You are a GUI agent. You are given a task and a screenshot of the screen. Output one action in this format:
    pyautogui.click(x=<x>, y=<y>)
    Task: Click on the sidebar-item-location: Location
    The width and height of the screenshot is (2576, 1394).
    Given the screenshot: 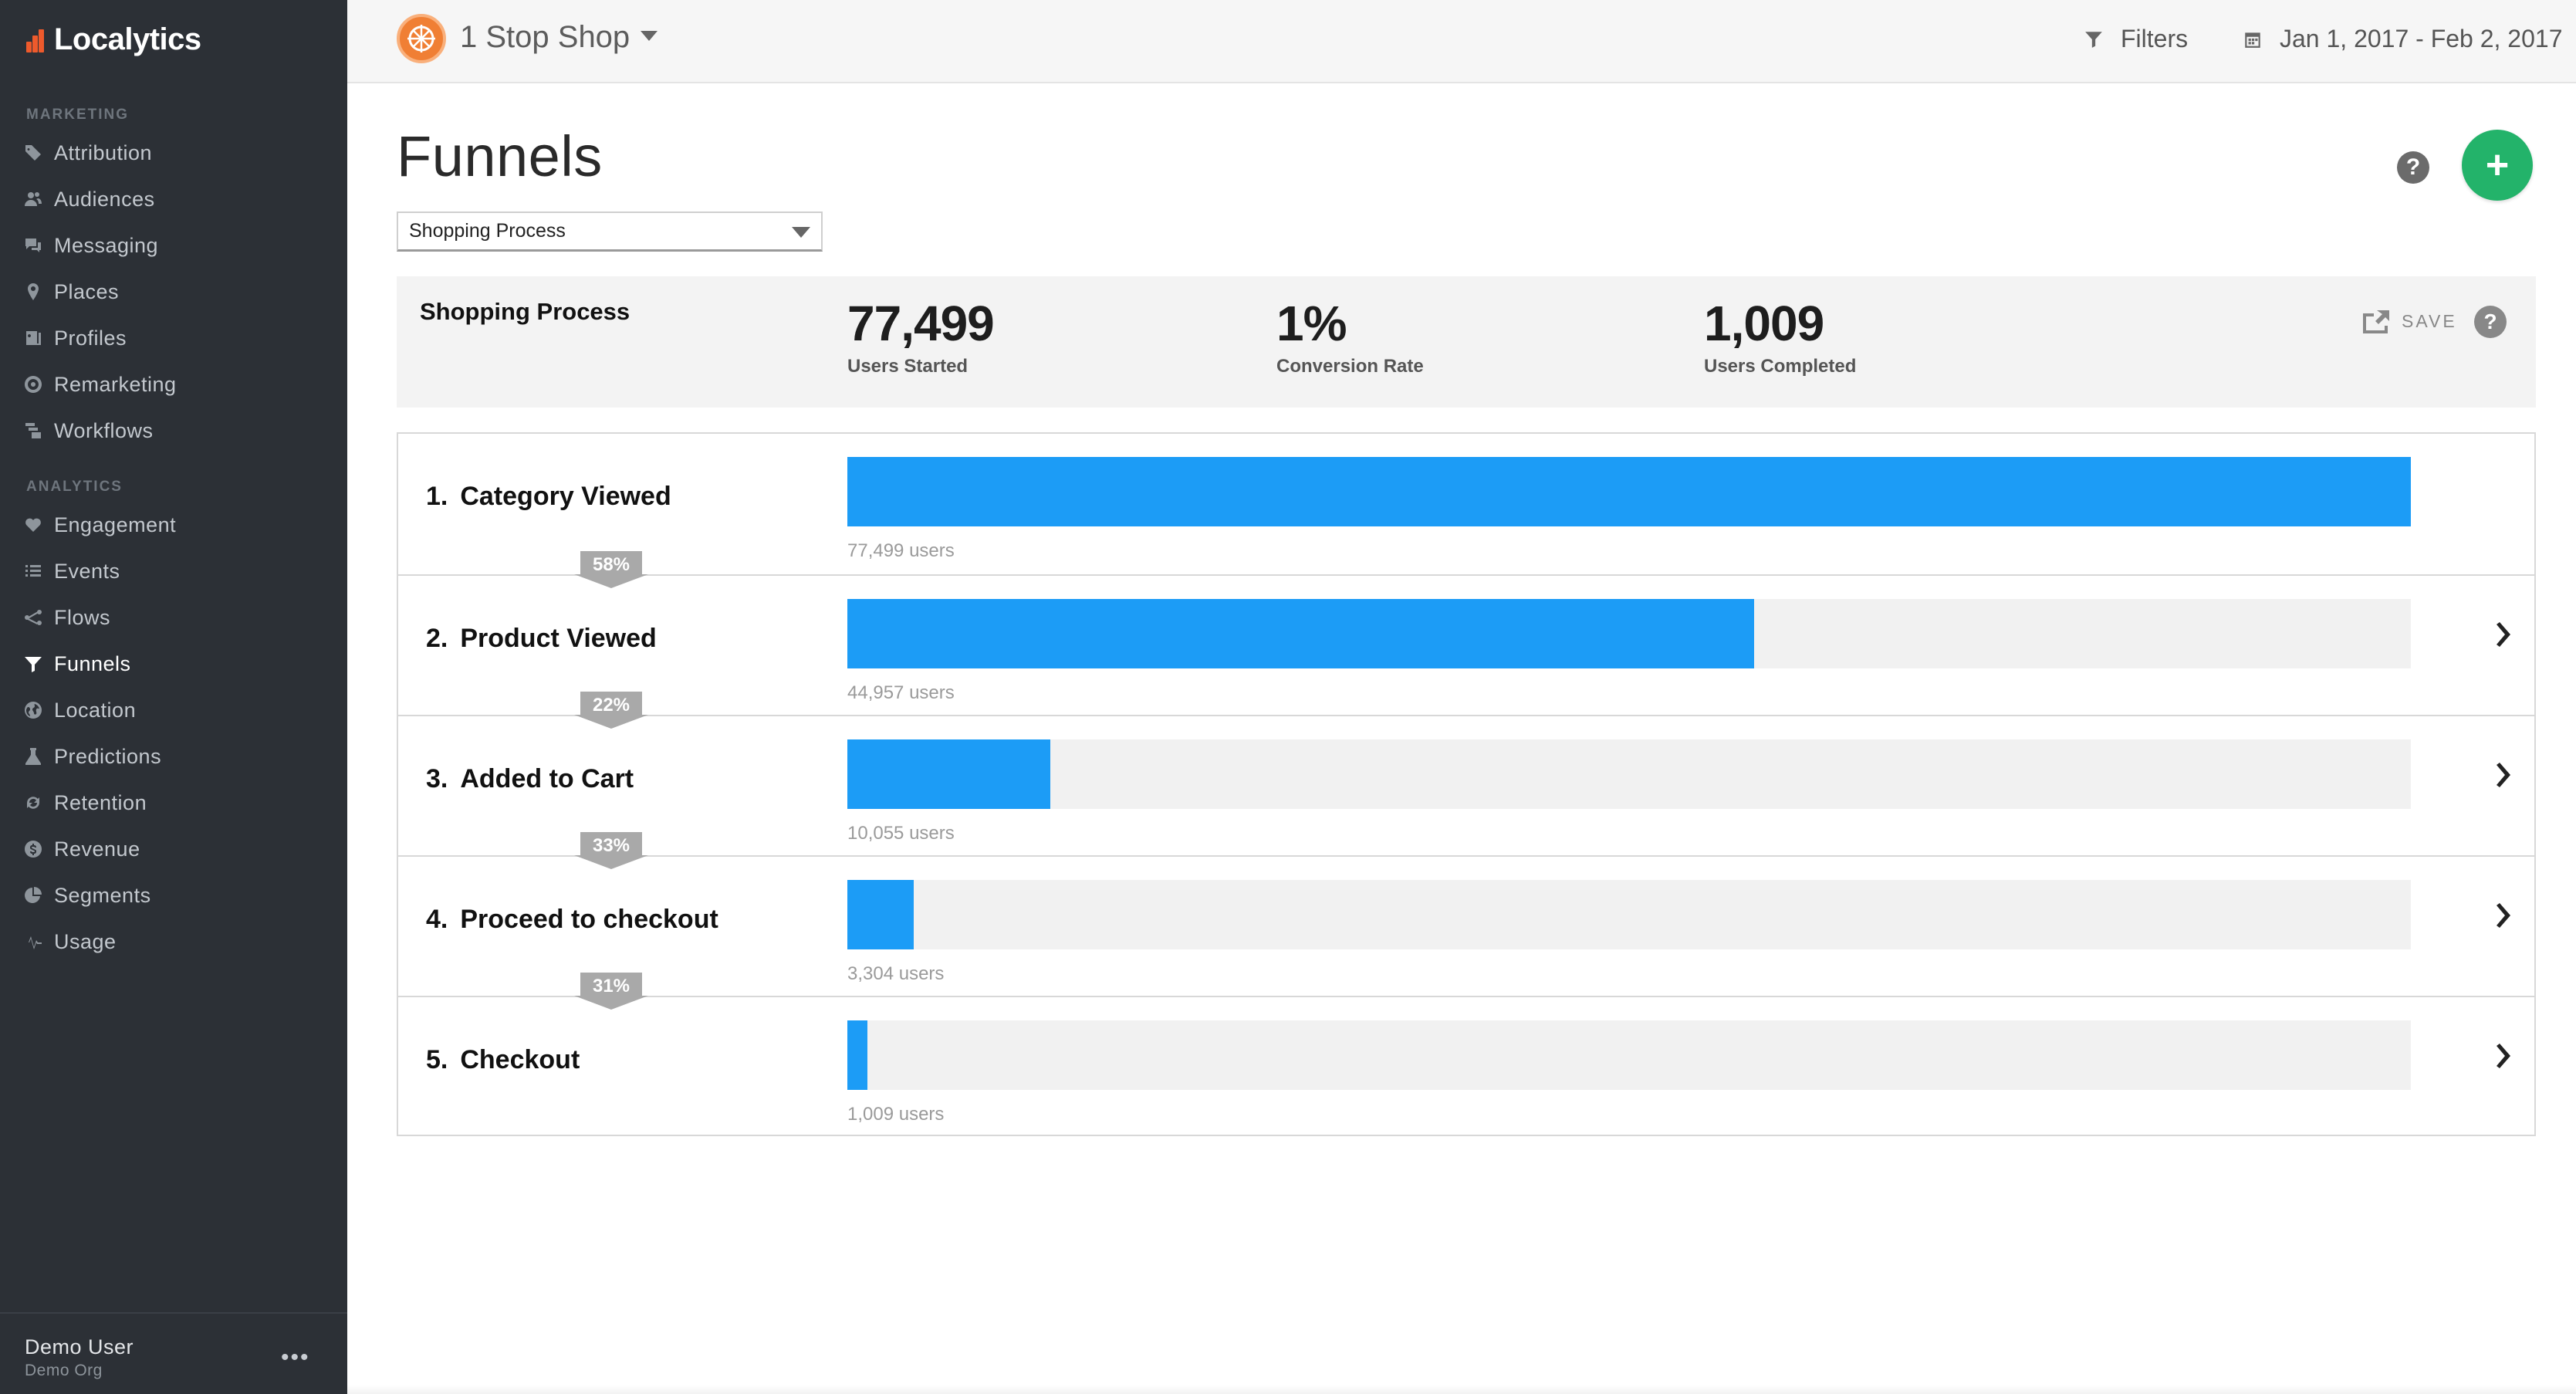 What is the action you would take?
    pyautogui.click(x=177, y=710)
    